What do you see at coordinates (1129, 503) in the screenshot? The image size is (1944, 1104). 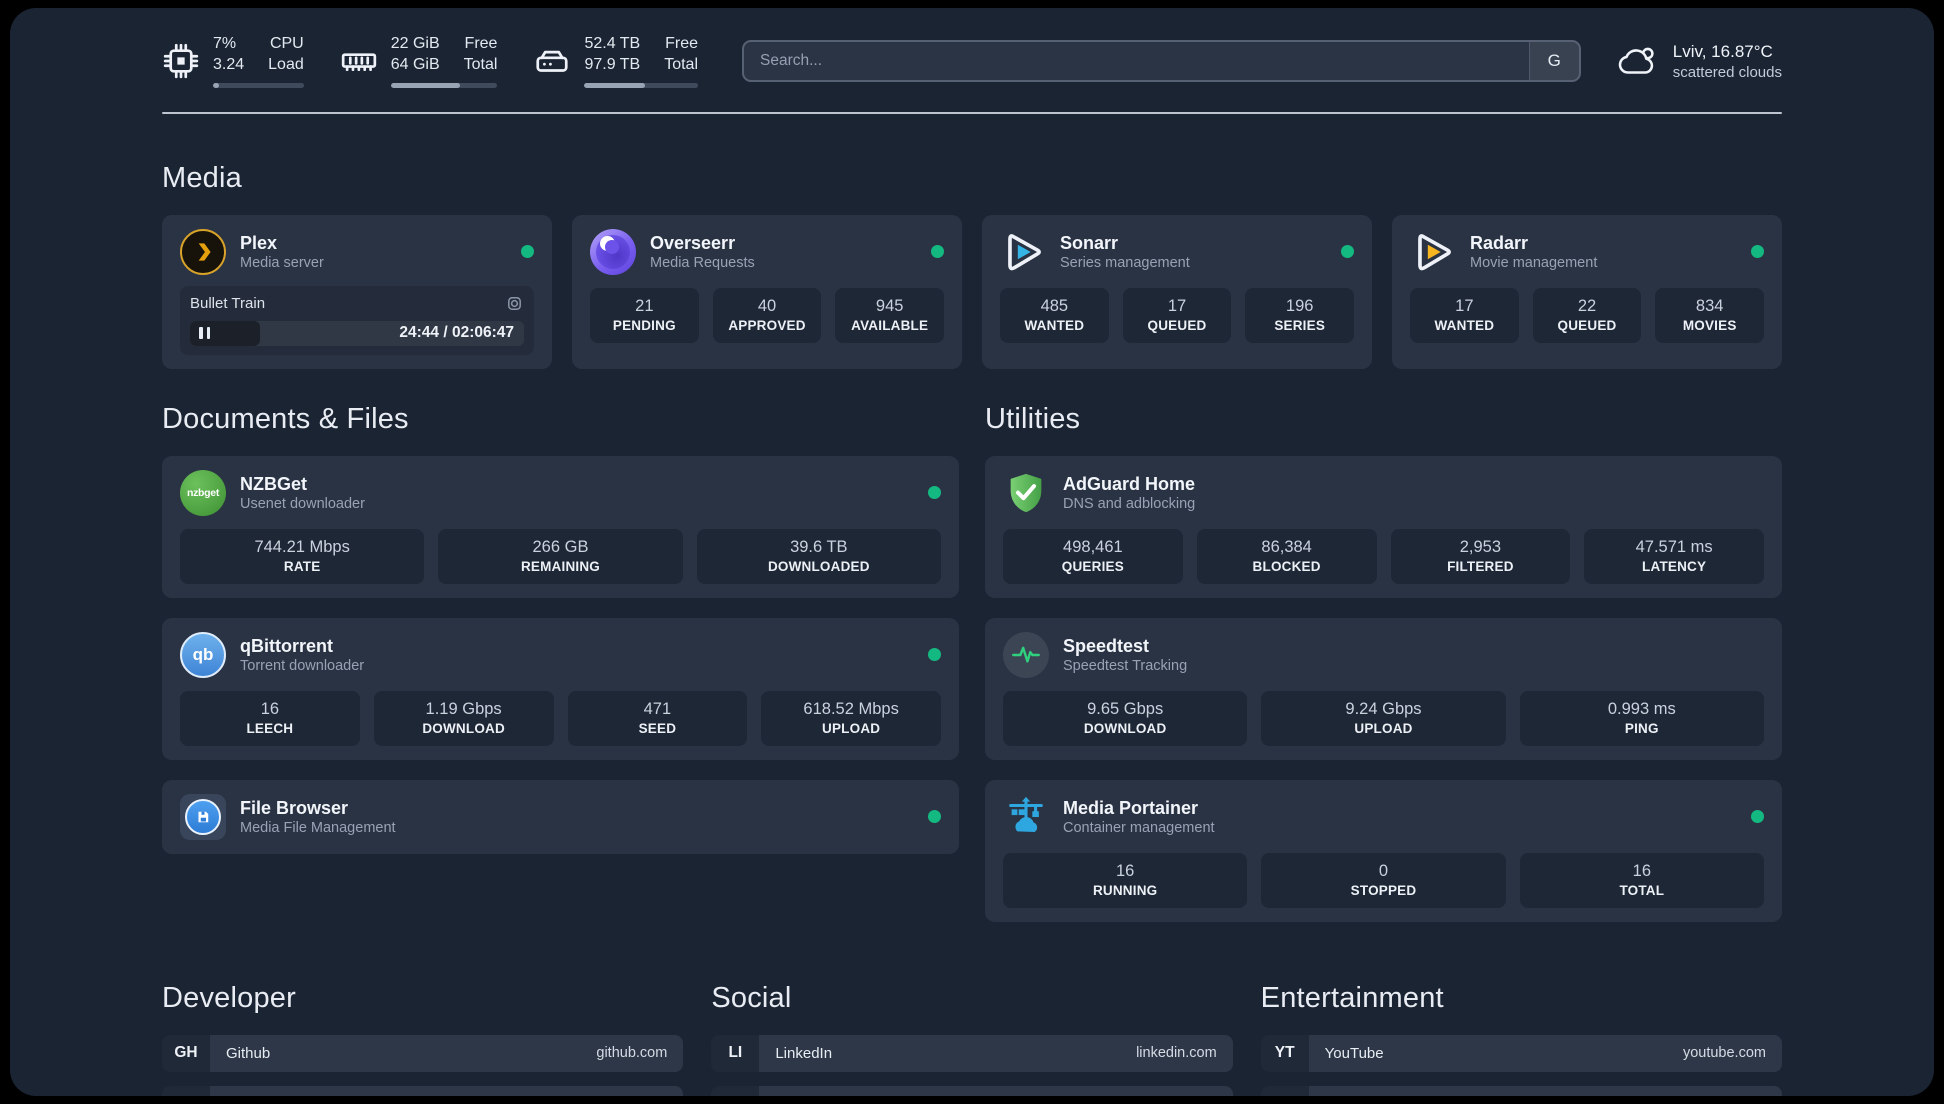 I see `service-desc: DNS and adblocking` at bounding box center [1129, 503].